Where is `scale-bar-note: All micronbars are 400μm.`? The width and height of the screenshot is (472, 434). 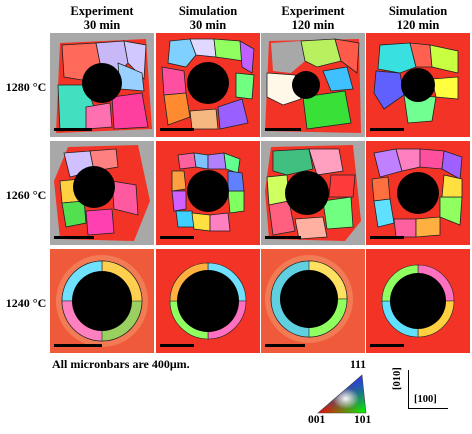 scale-bar-note: All micronbars are 400μm. is located at coordinates (121, 364).